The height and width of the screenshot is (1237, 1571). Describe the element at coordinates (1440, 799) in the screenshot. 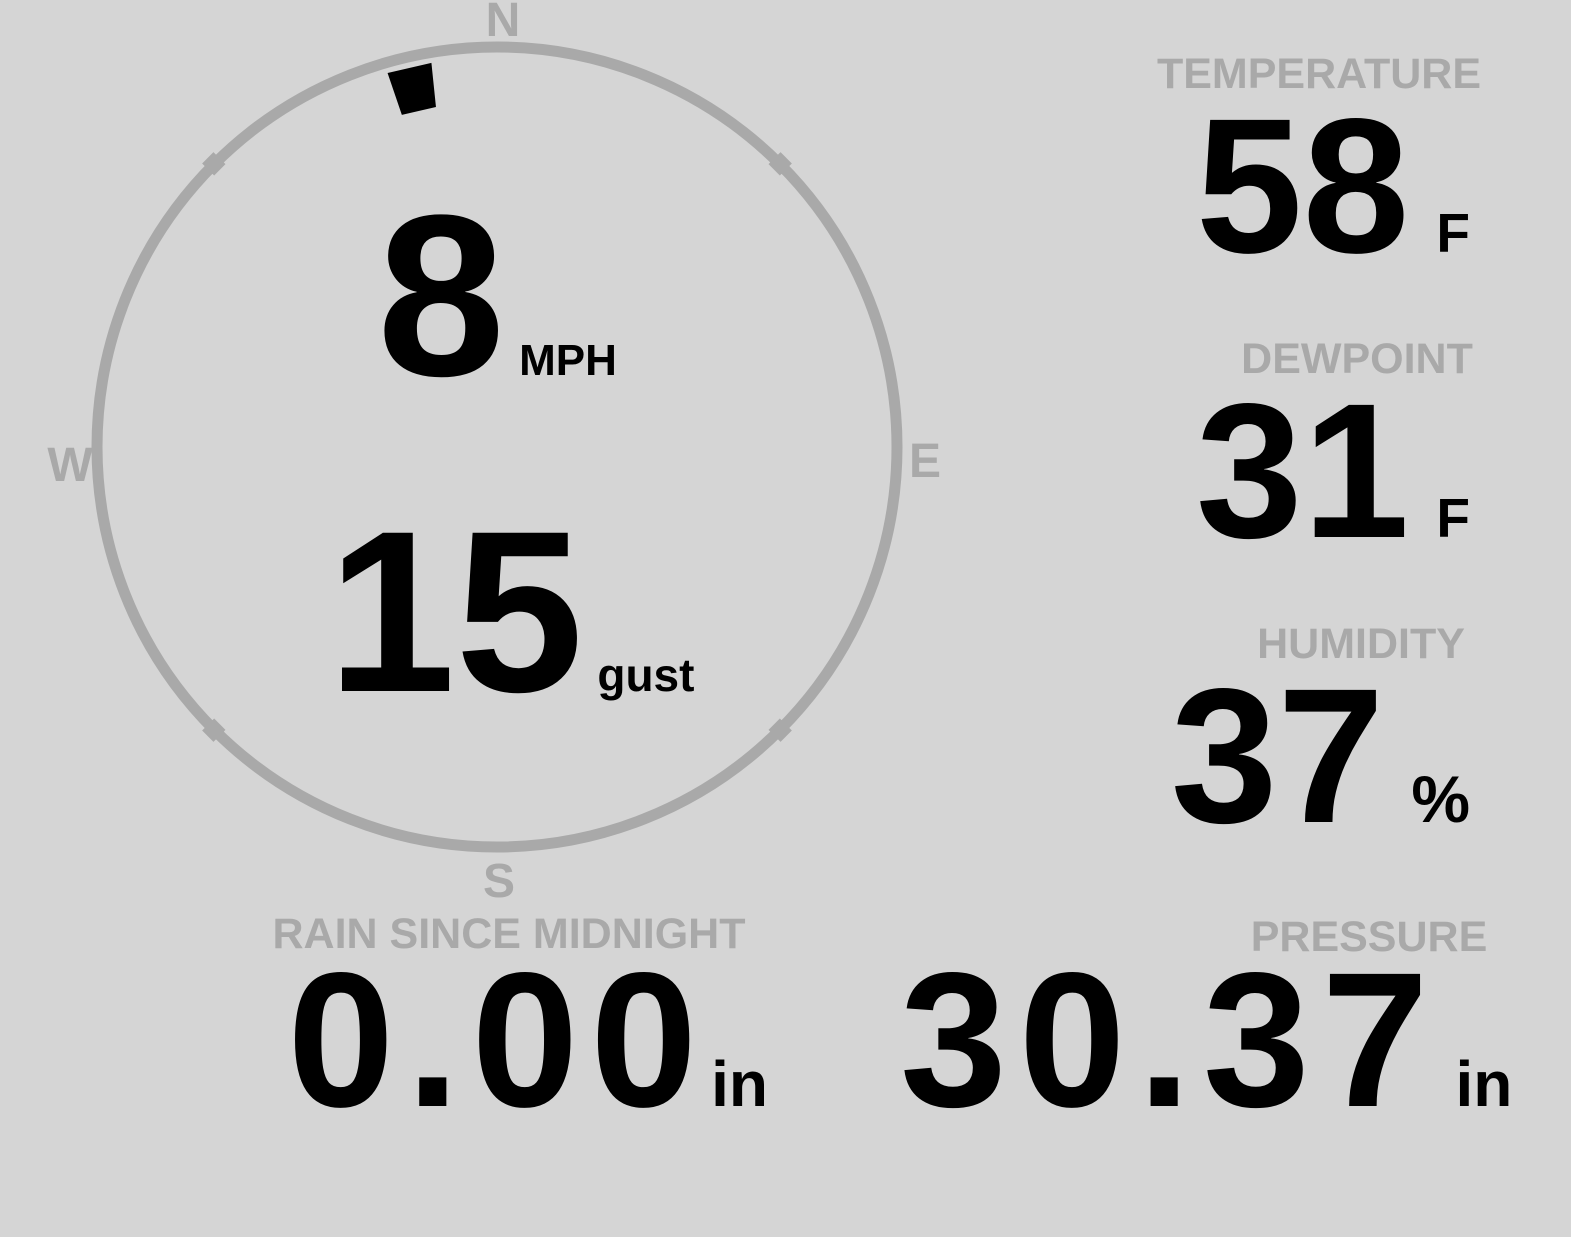

I see `humidity-unit: %` at that location.